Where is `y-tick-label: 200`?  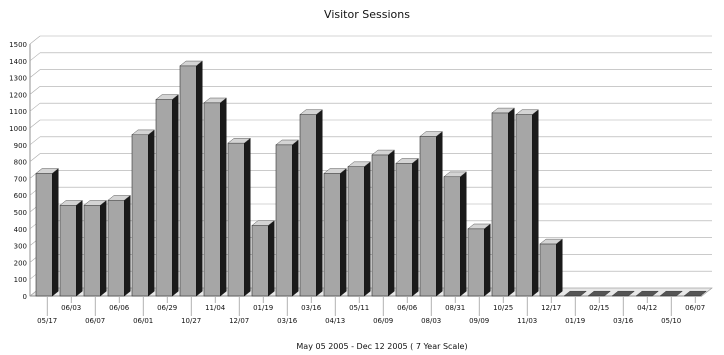 y-tick-label: 200 is located at coordinates (20, 263).